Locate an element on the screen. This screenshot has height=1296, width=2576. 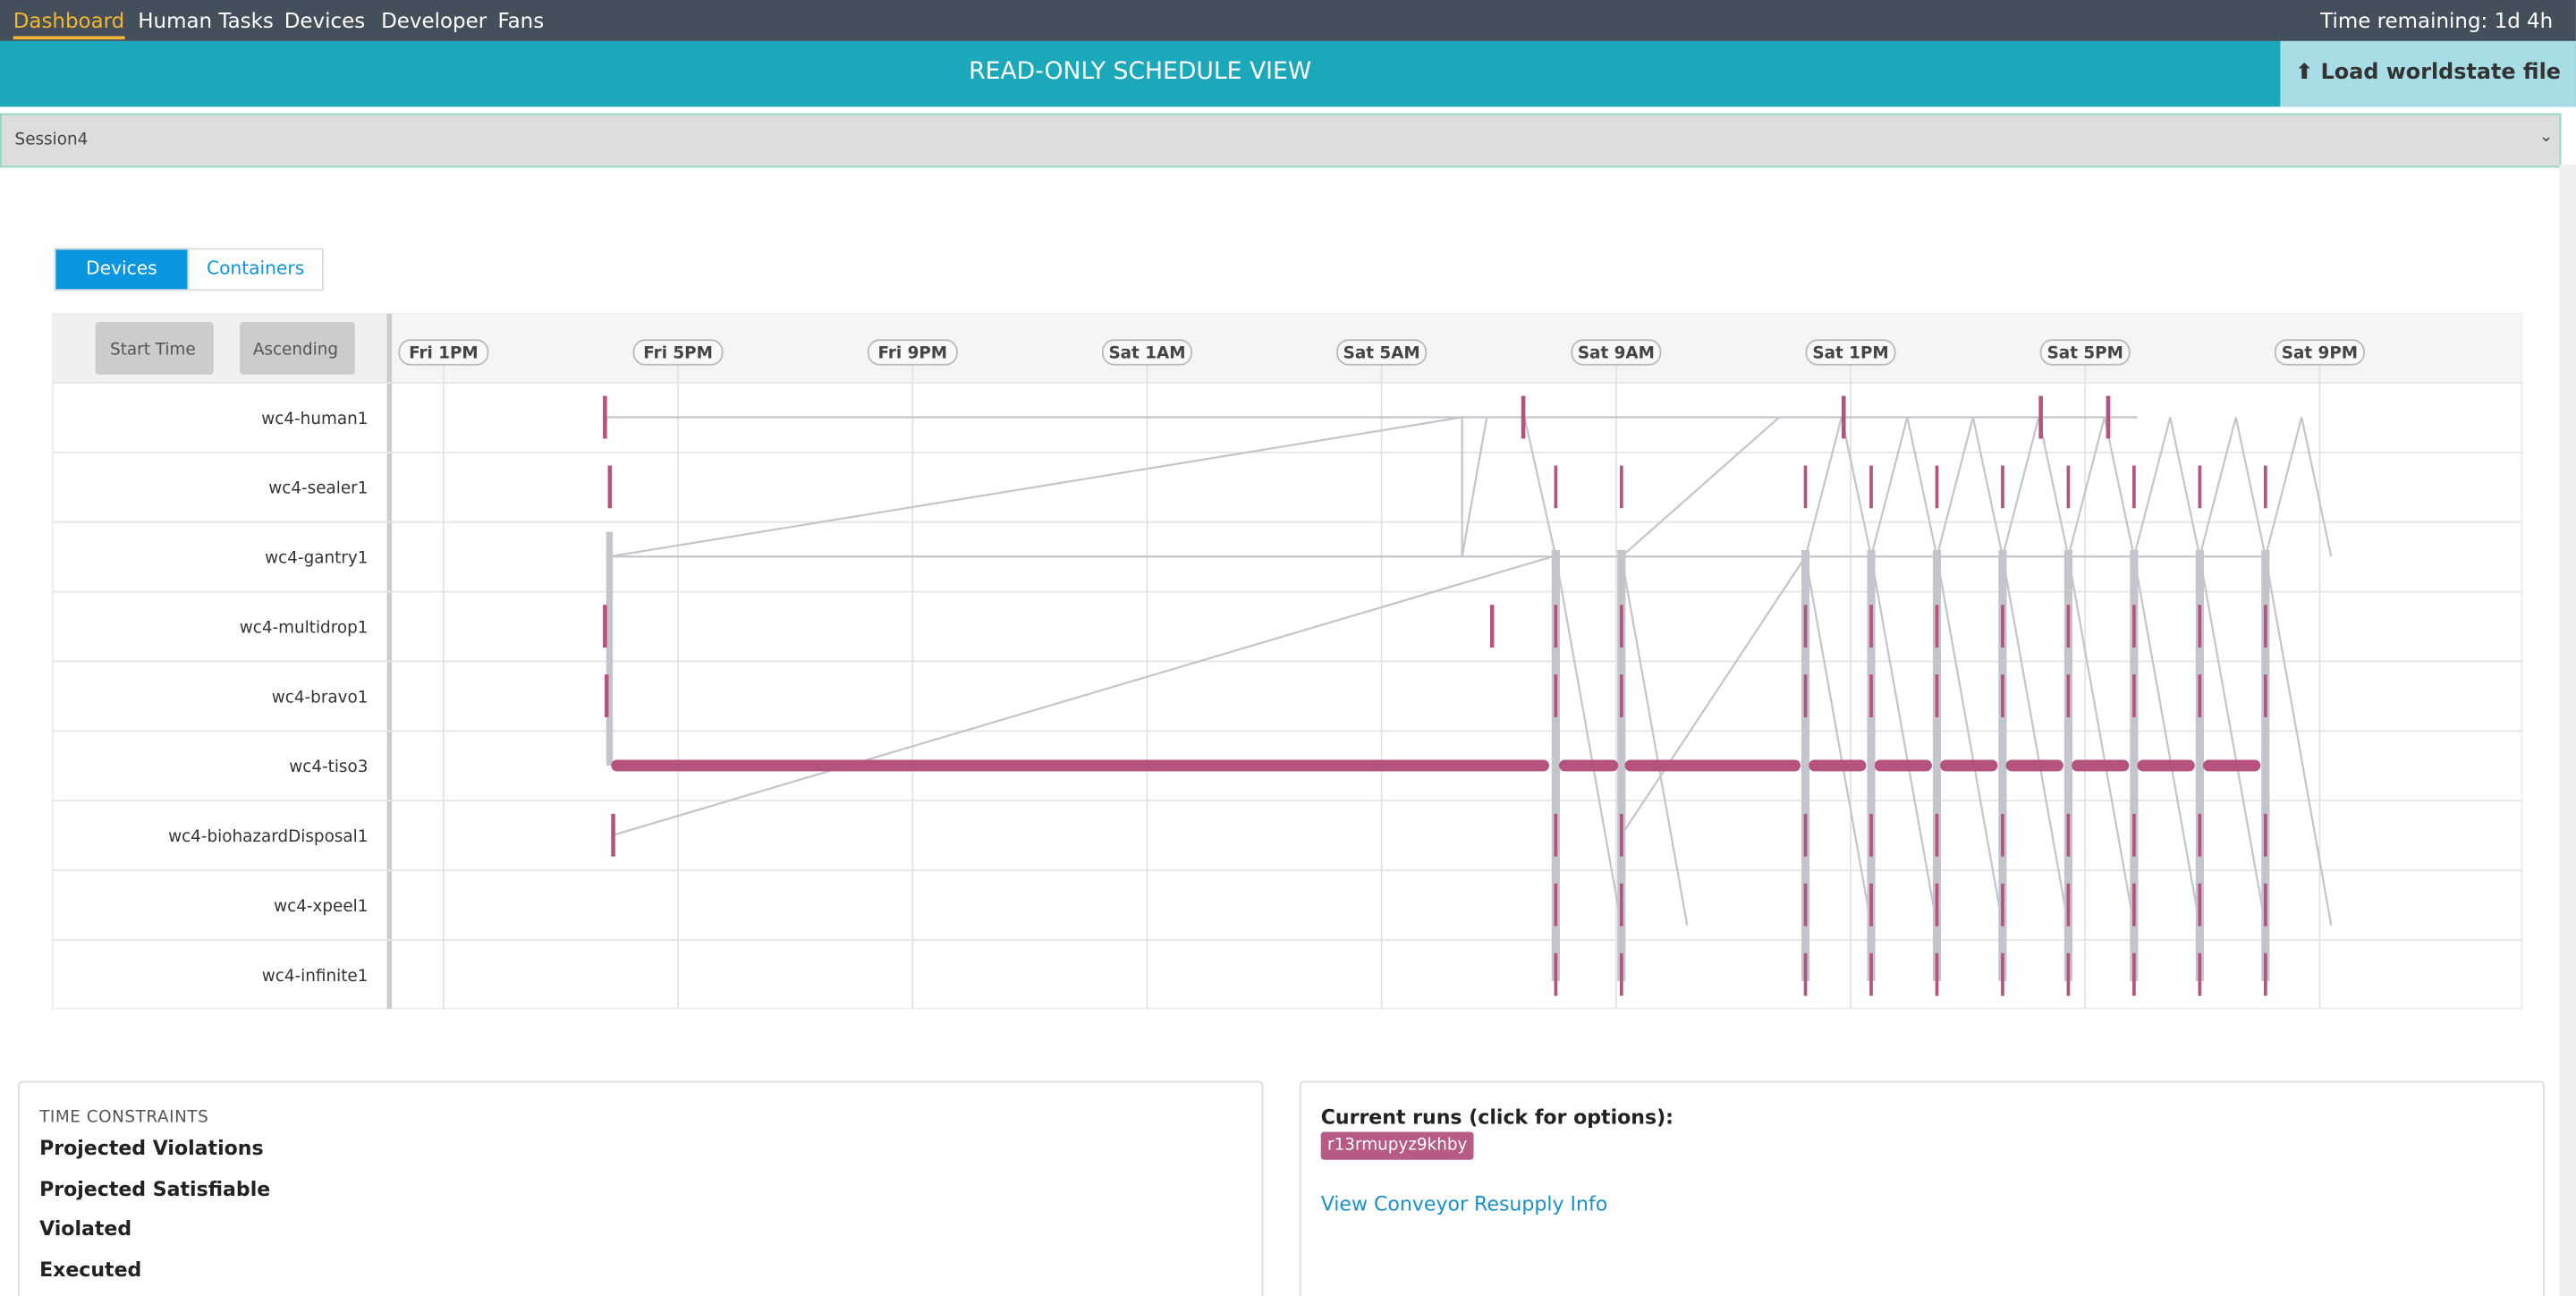
load-button: ⬆ Load worldstate file is located at coordinates (2428, 73).